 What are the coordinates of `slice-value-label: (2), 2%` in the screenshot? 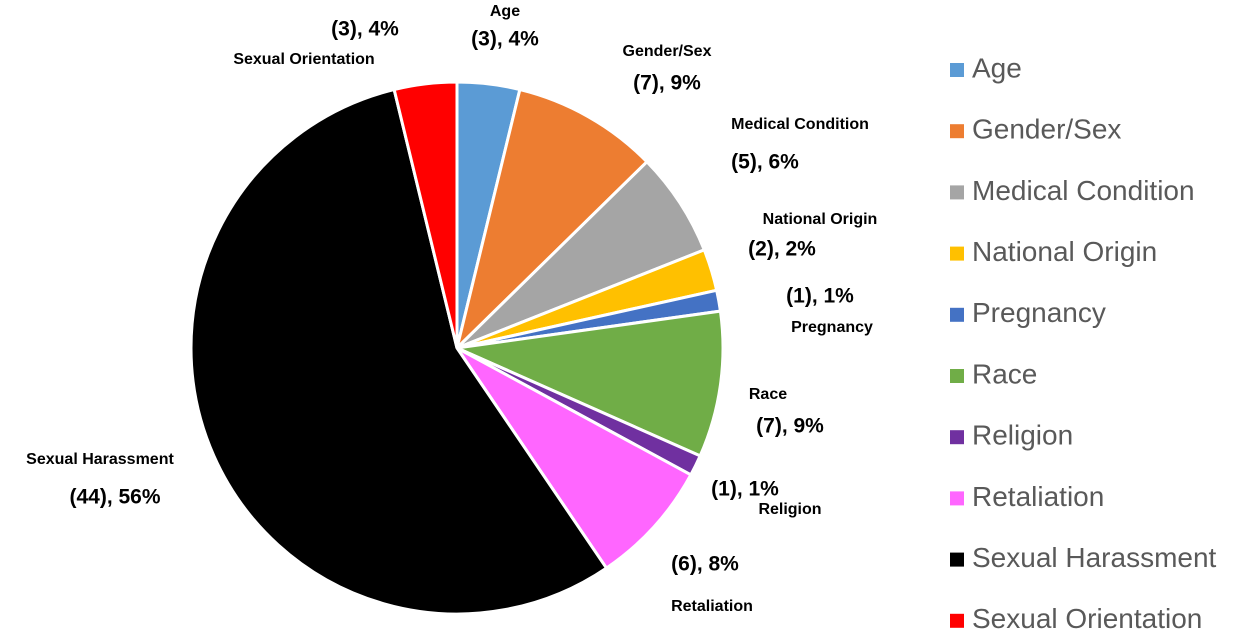 It's located at (782, 249).